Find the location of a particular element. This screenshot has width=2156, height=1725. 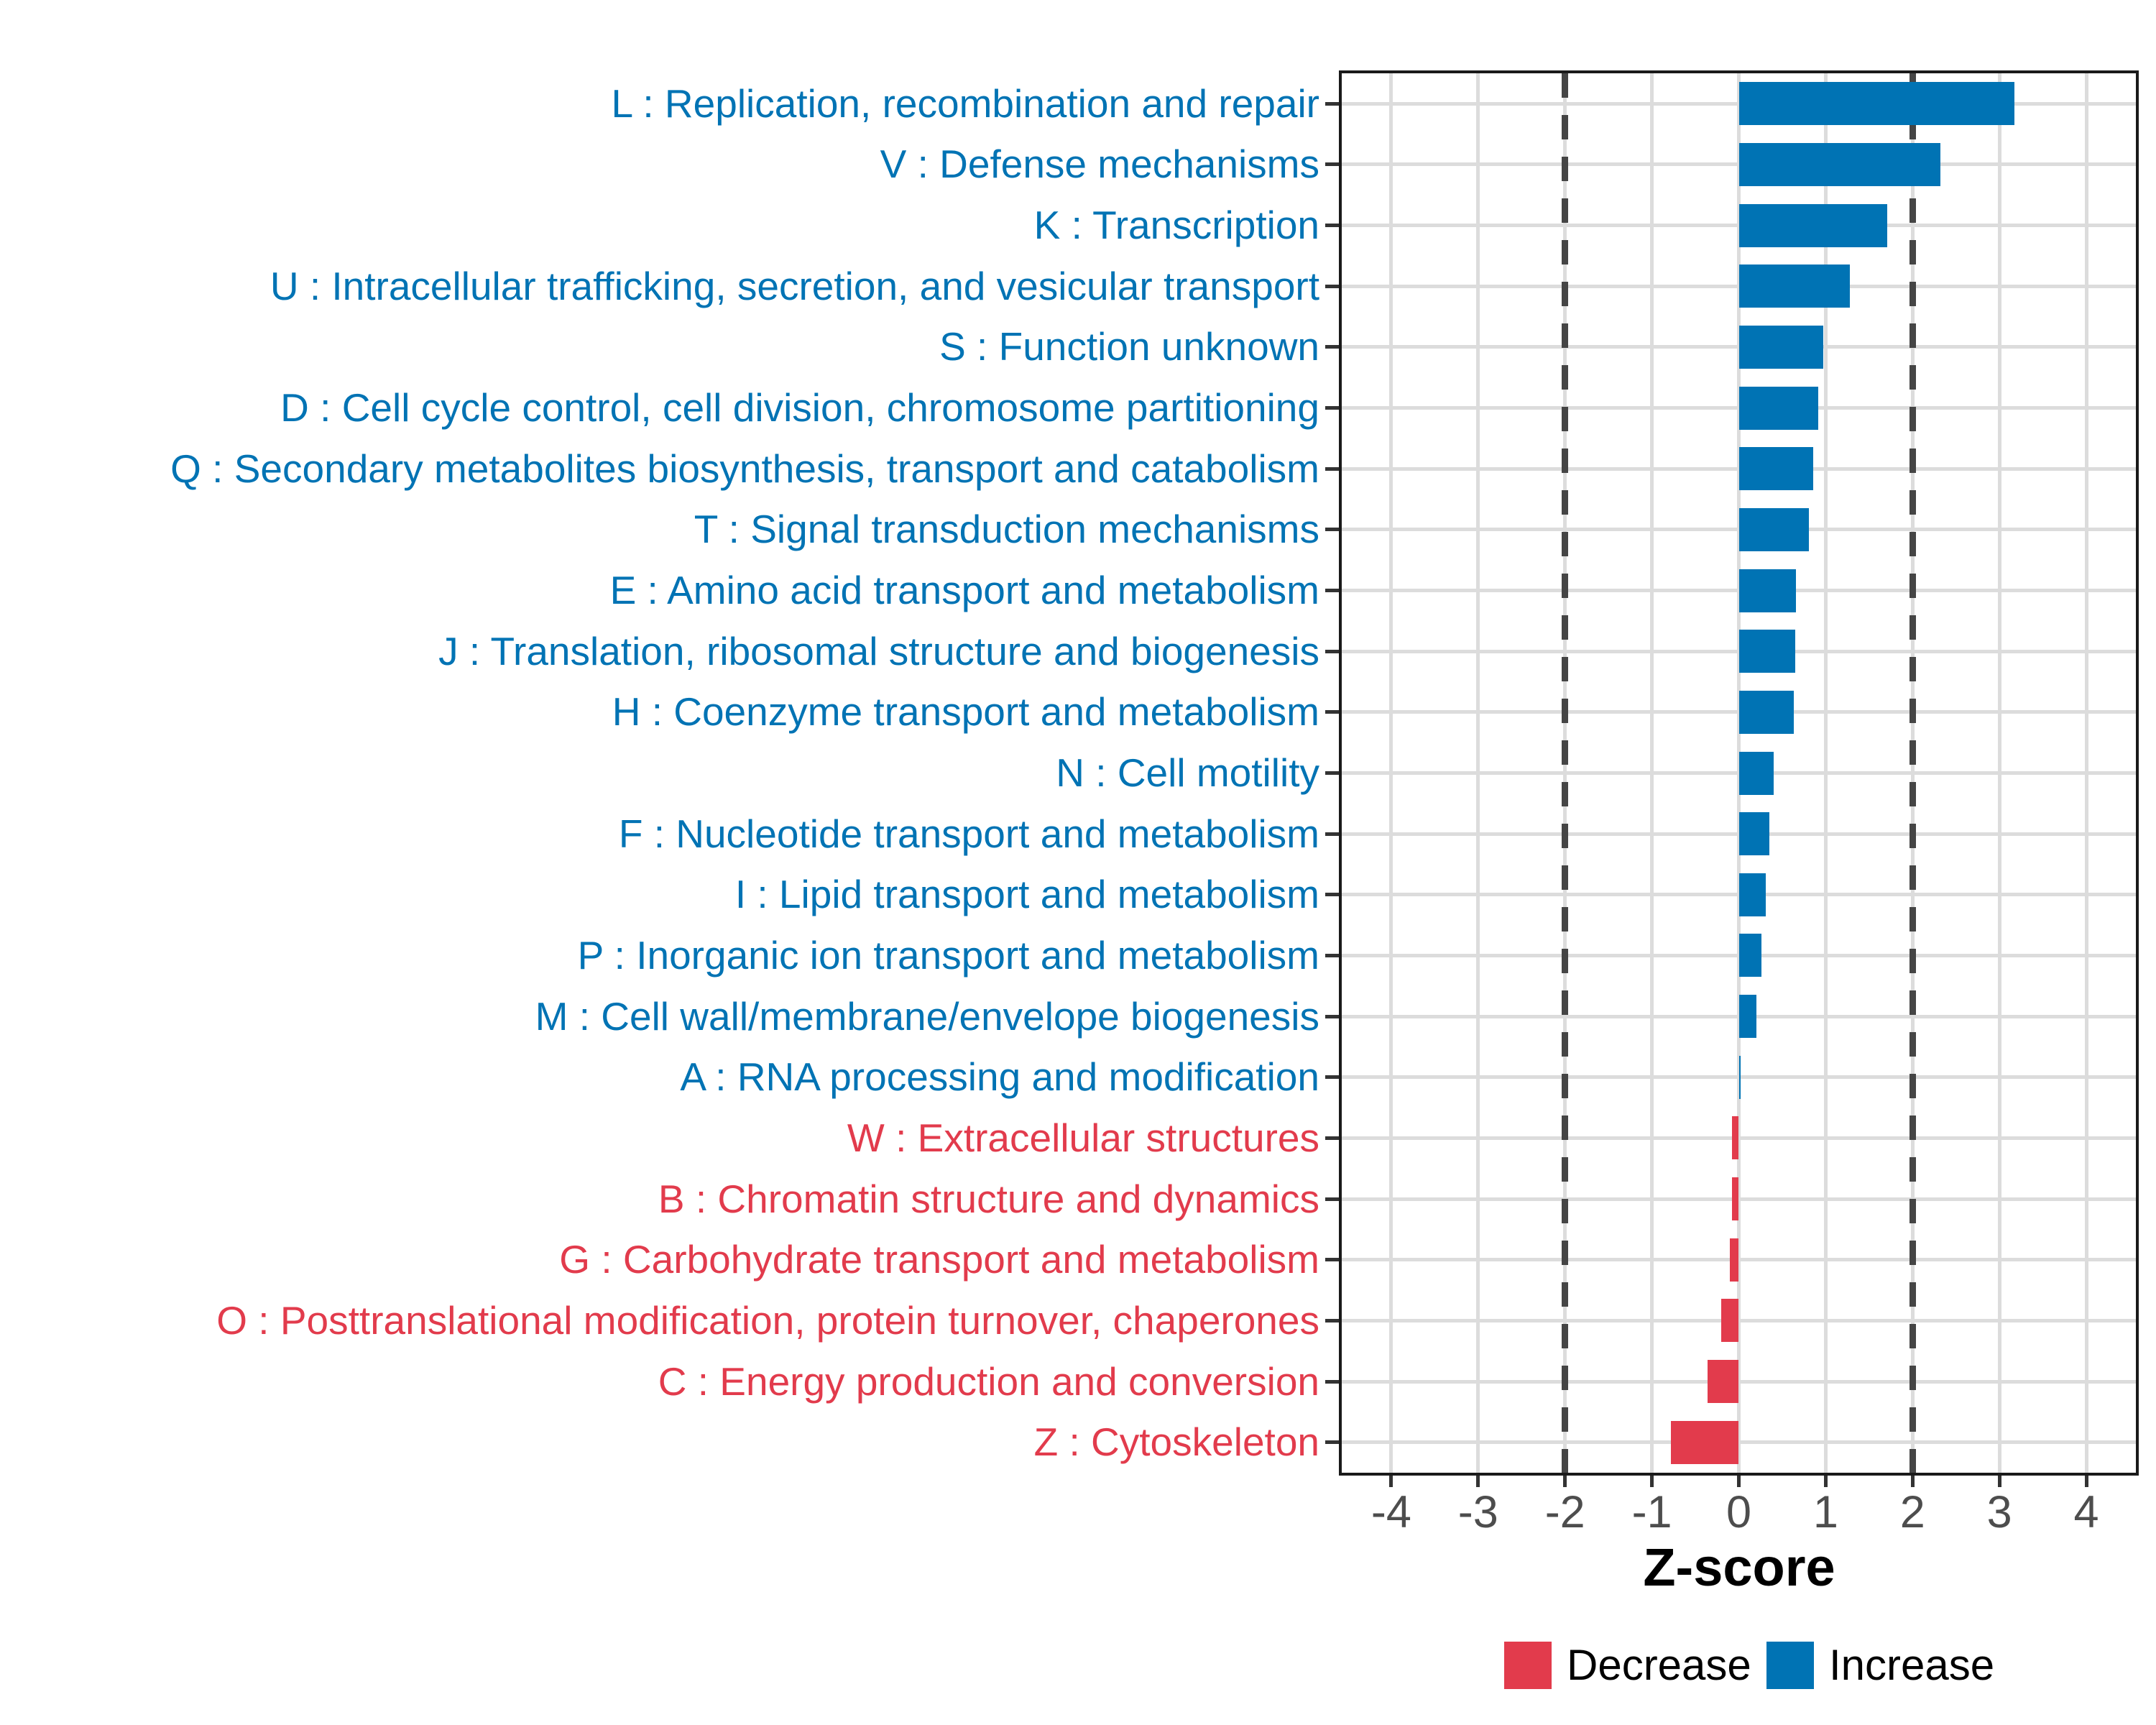

x-tick-label: 4 is located at coordinates (2086, 1512).